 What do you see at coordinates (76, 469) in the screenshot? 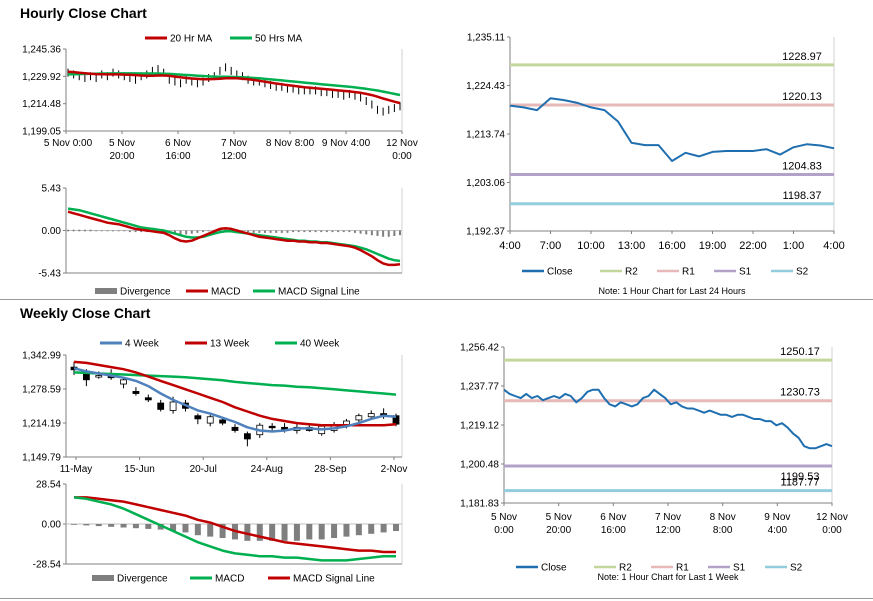
I see `x-tick-label: 11-May` at bounding box center [76, 469].